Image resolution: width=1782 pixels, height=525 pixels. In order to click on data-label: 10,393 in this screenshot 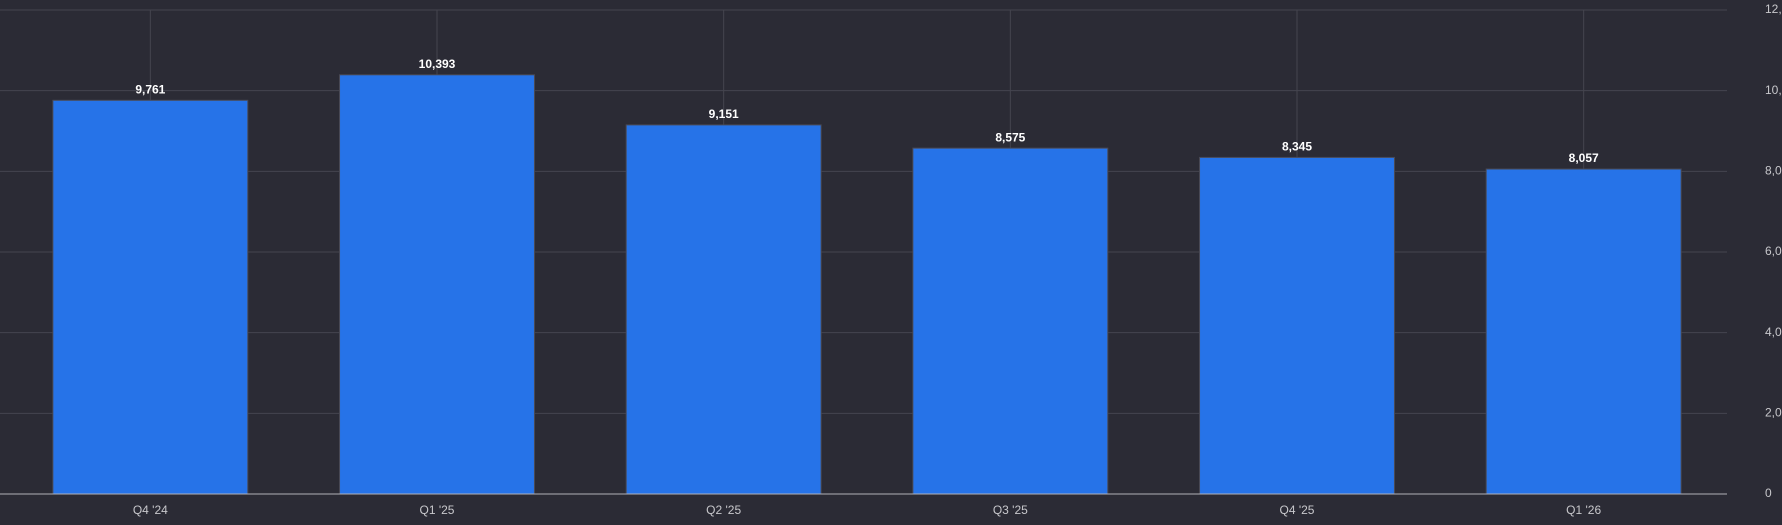, I will do `click(437, 64)`.